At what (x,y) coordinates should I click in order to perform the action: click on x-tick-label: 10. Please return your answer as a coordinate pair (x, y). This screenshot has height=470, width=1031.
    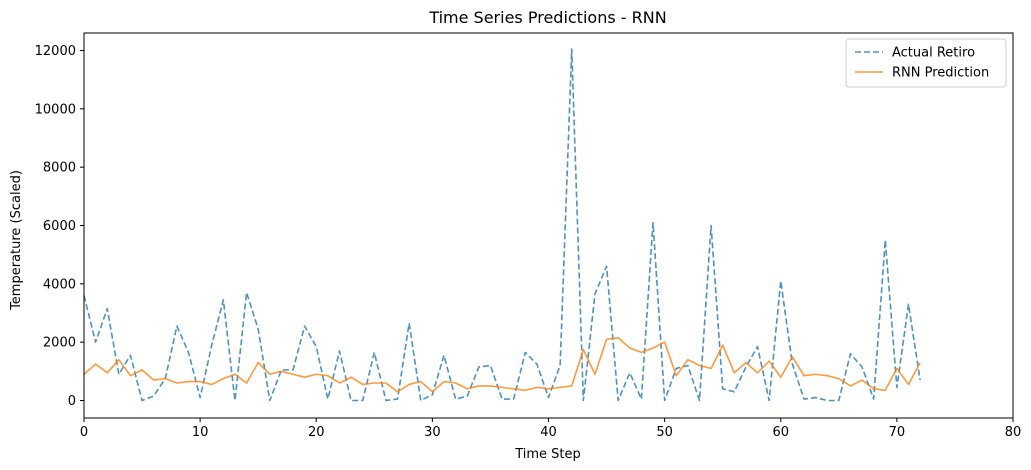
    Looking at the image, I should click on (200, 432).